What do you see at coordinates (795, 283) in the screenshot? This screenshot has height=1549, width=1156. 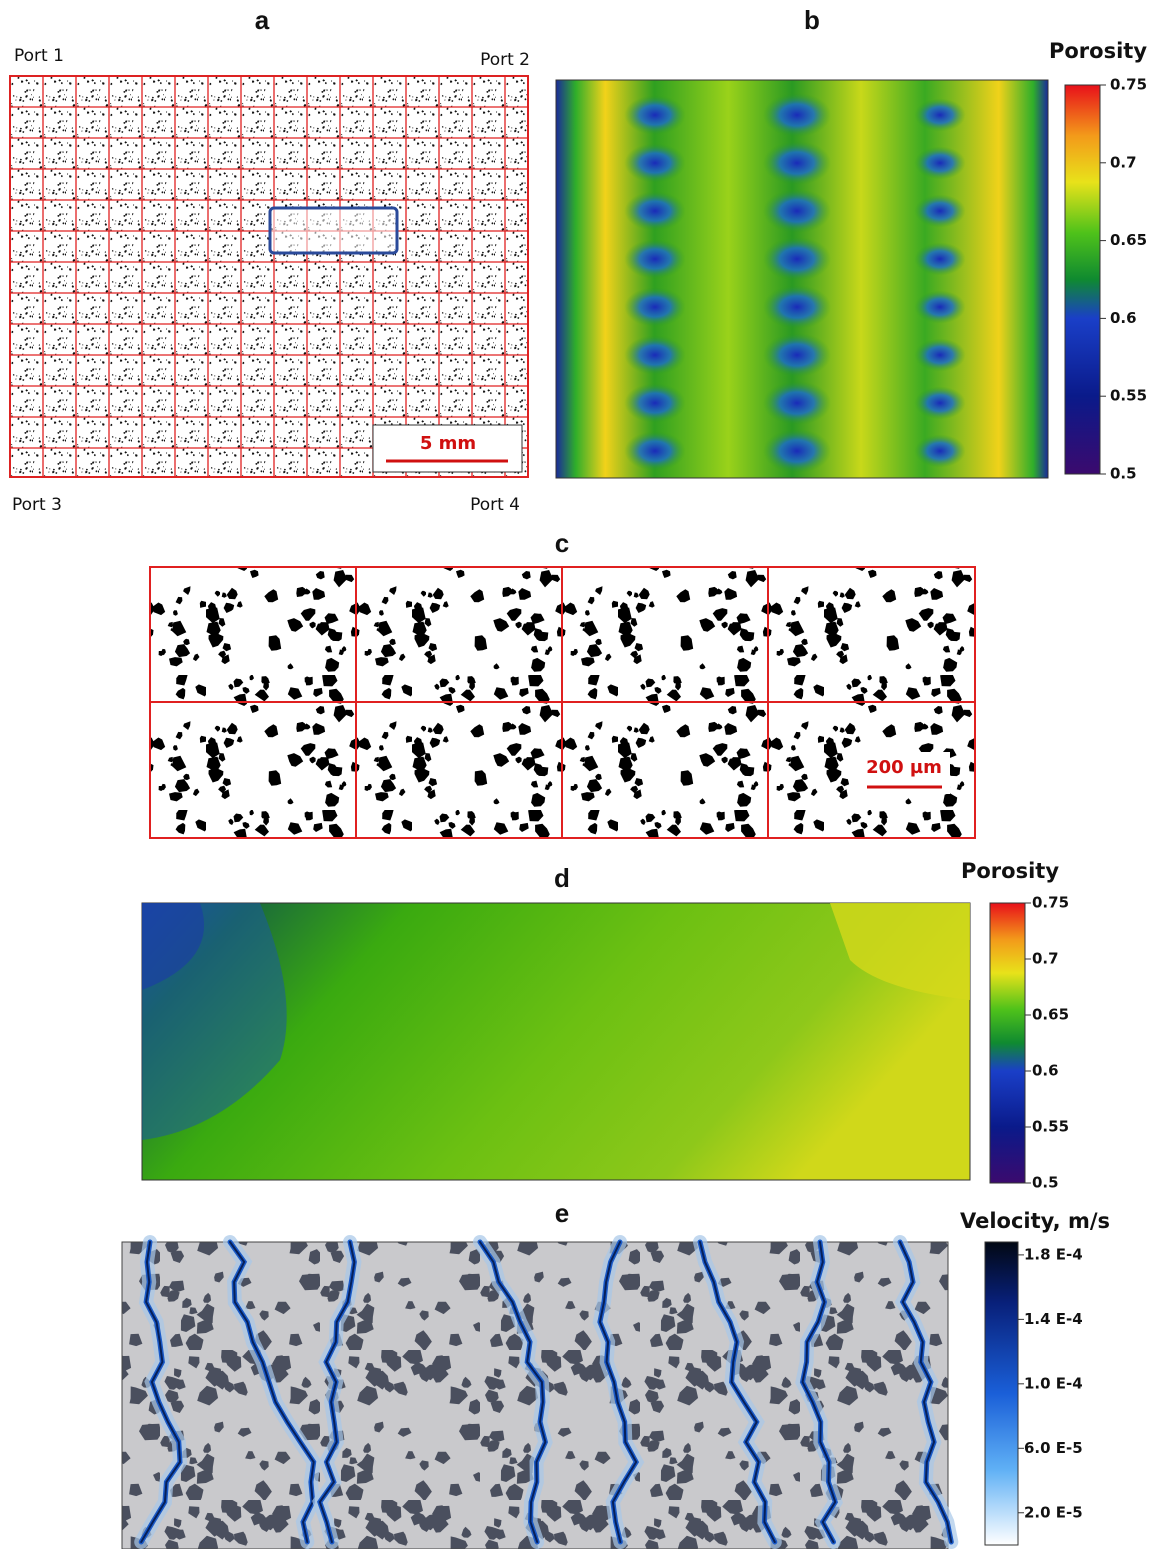 I see `porosity-spots` at bounding box center [795, 283].